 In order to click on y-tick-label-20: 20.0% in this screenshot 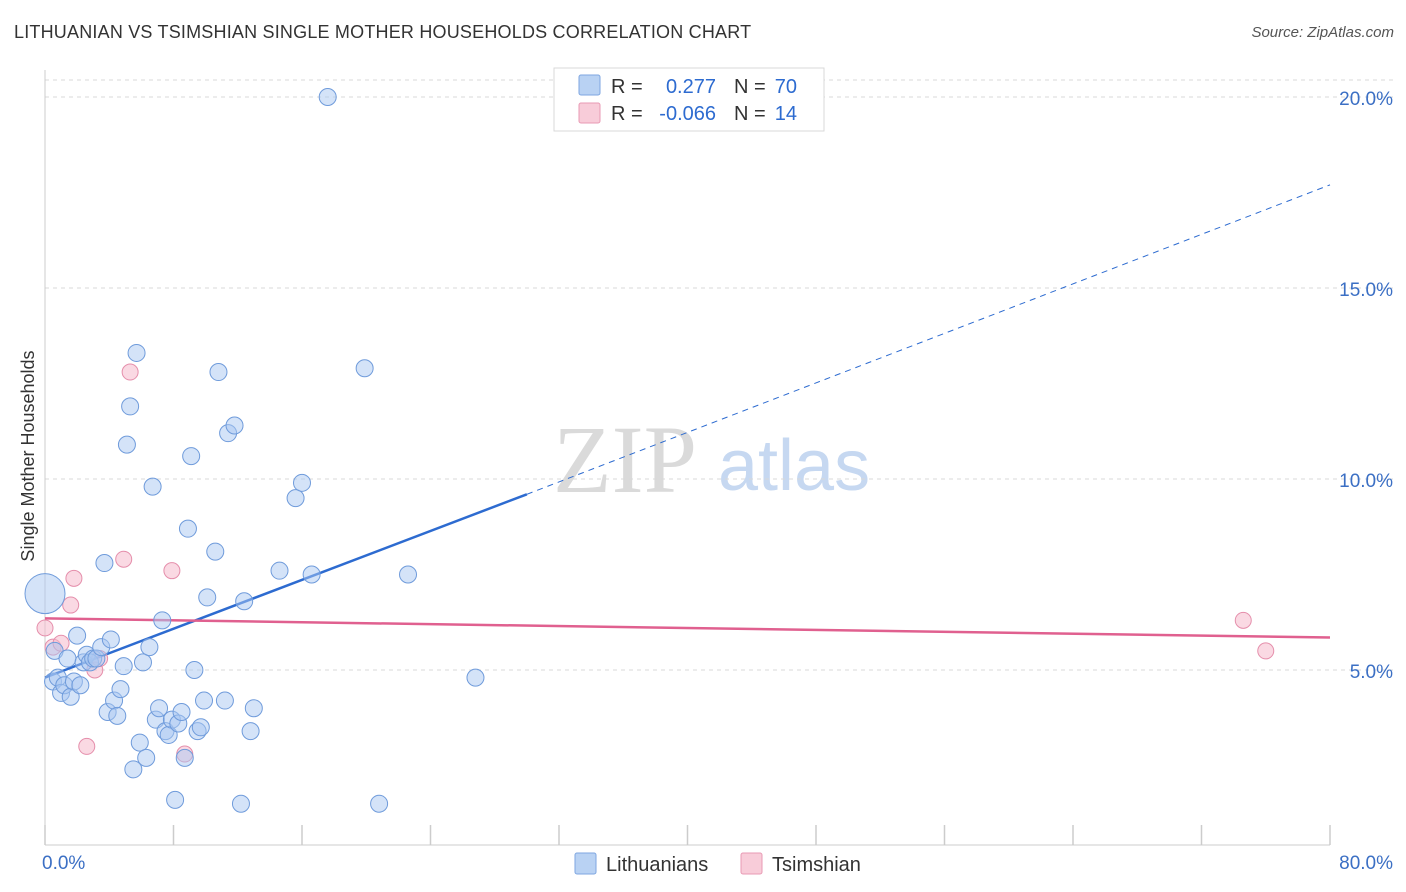, I will do `click(1366, 99)`.